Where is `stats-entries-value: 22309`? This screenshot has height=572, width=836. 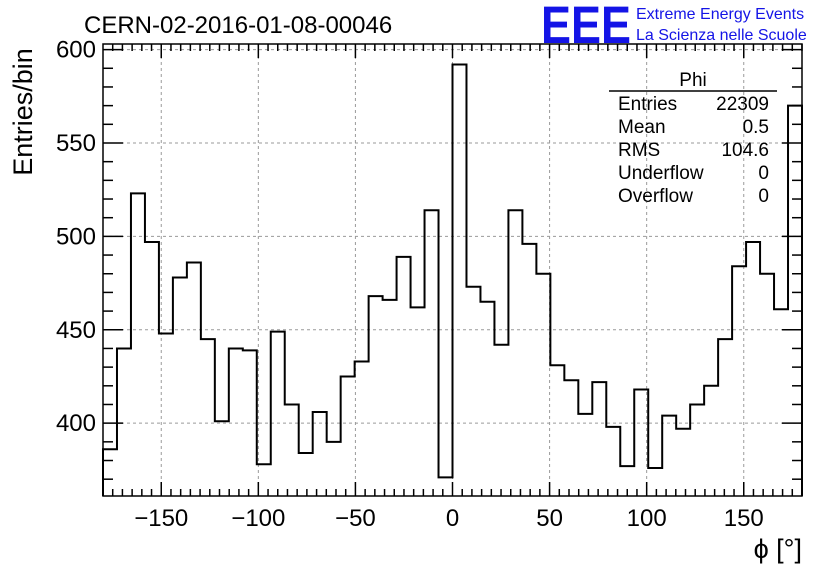 stats-entries-value: 22309 is located at coordinates (742, 104).